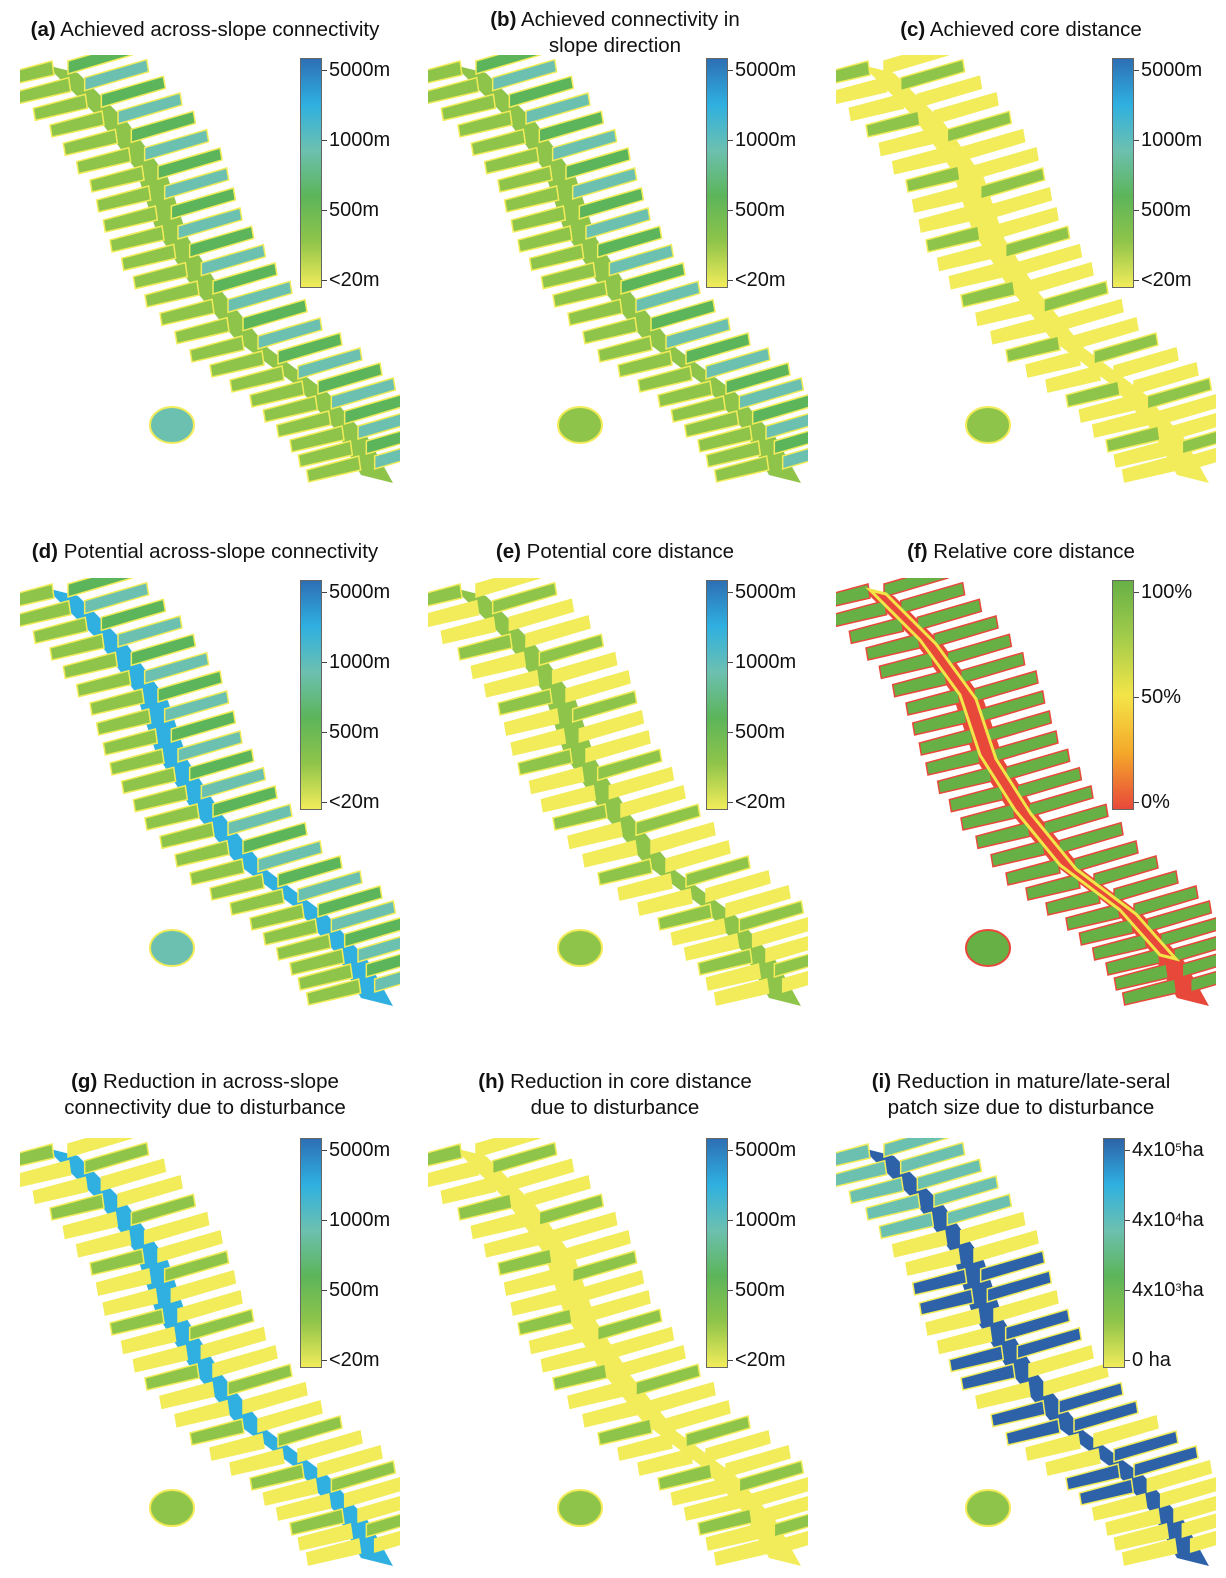 Image resolution: width=1226 pixels, height=1578 pixels. What do you see at coordinates (205, 1107) in the screenshot?
I see `panel-title-text: connectivity due to disturbance` at bounding box center [205, 1107].